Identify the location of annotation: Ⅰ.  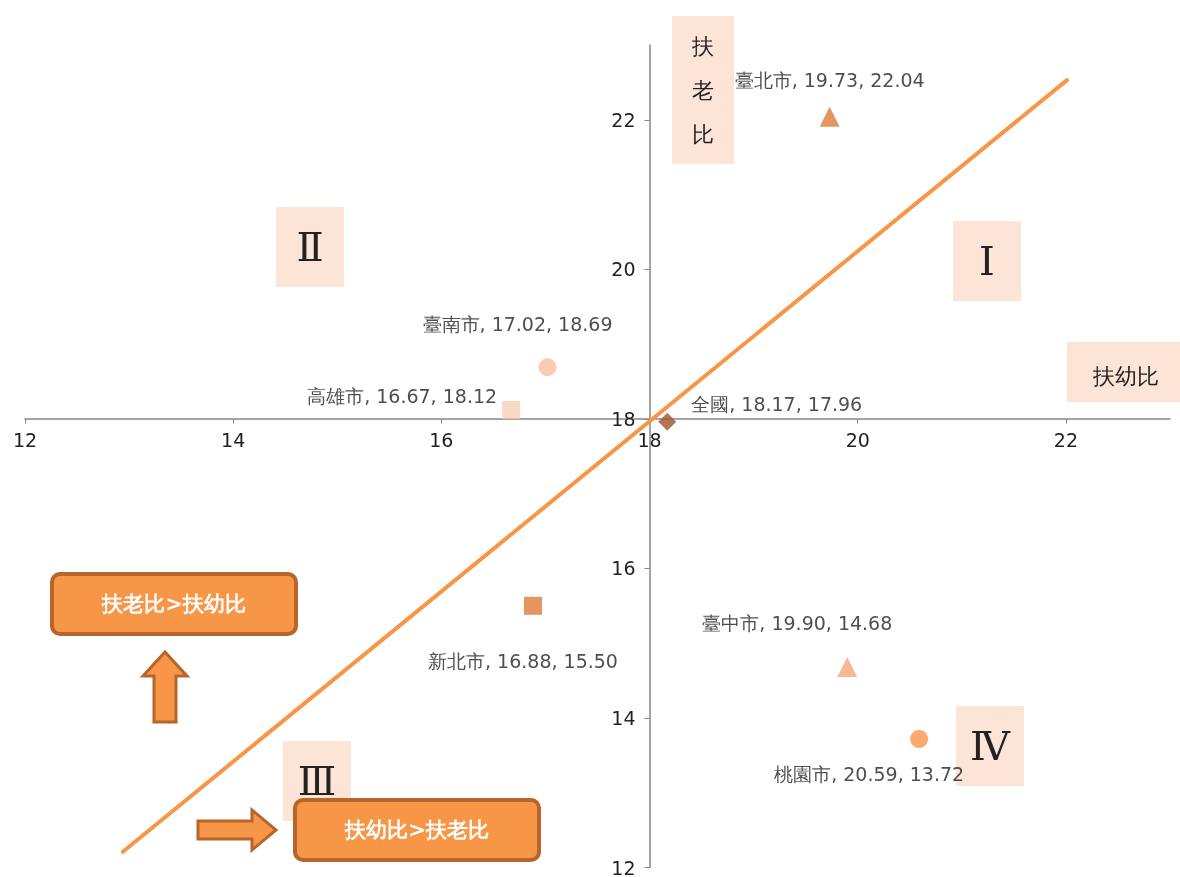
(987, 261).